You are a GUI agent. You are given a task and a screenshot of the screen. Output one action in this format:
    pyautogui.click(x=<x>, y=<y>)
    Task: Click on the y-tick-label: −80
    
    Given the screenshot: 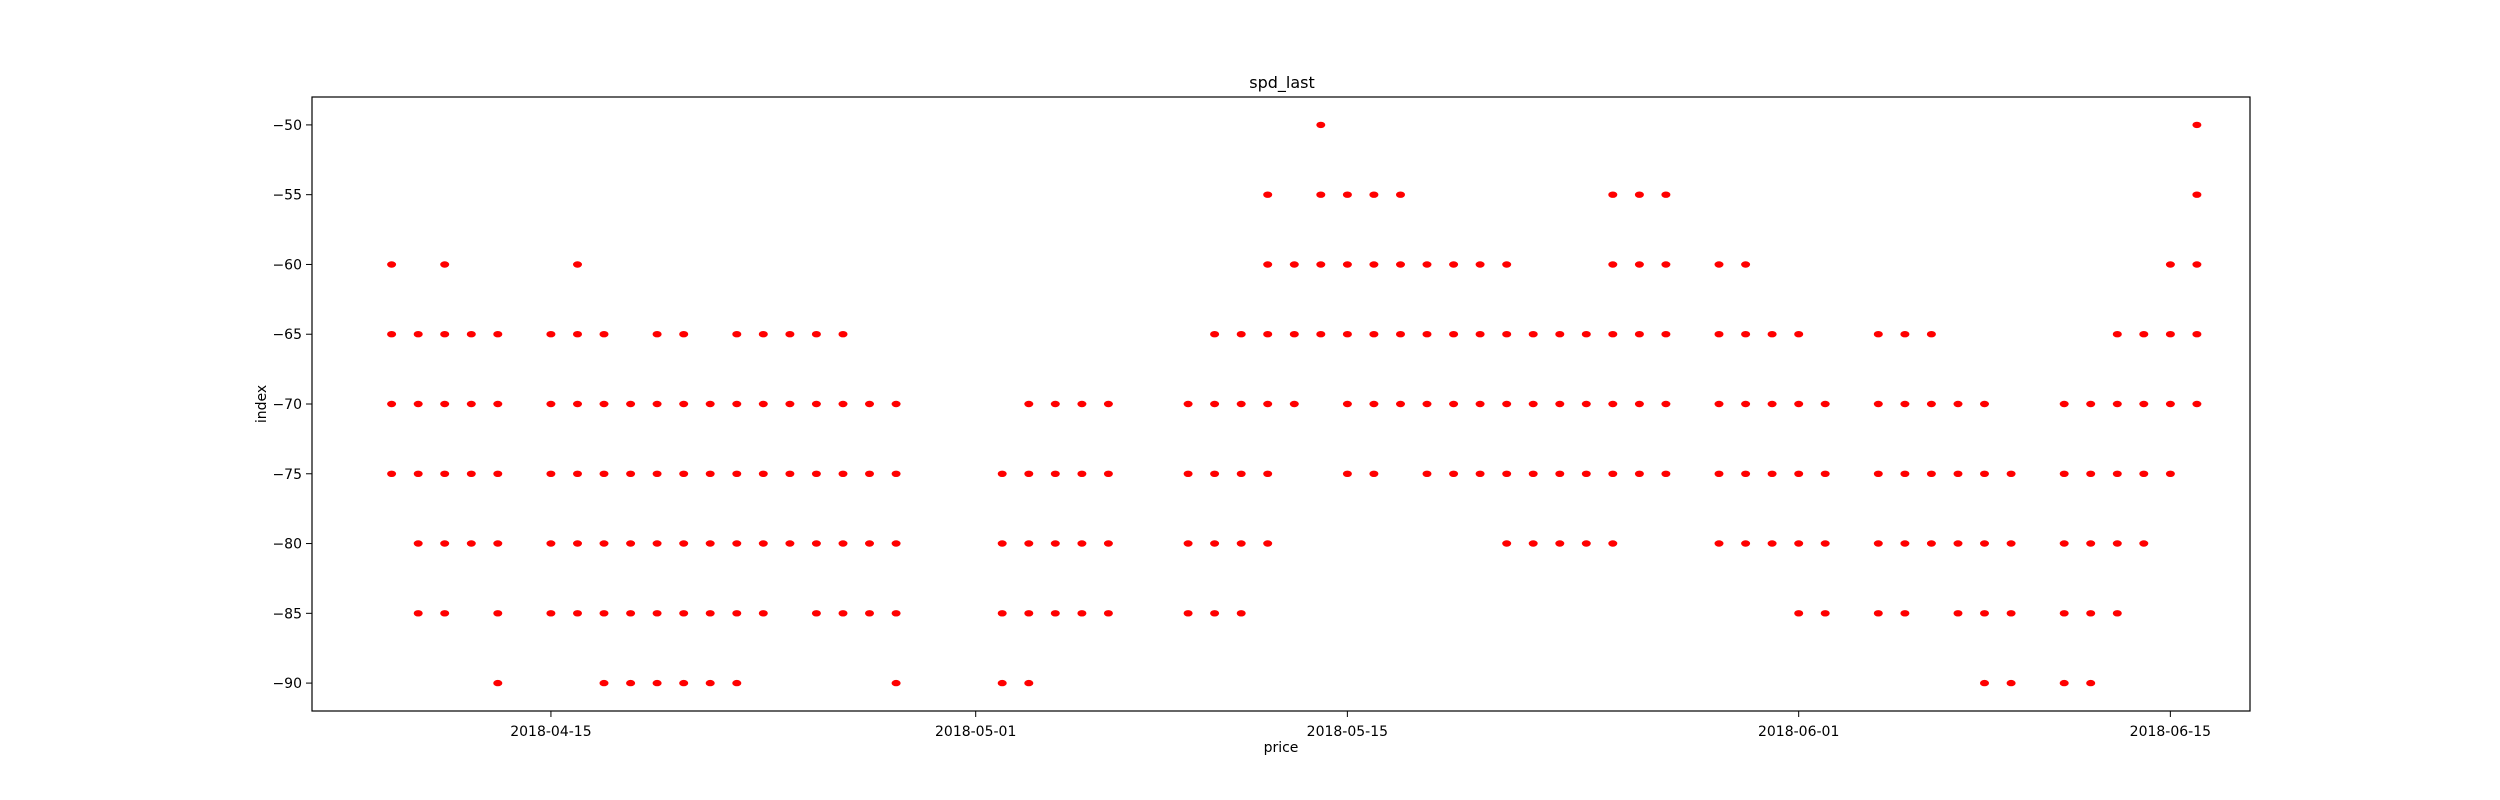 What is the action you would take?
    pyautogui.click(x=287, y=545)
    